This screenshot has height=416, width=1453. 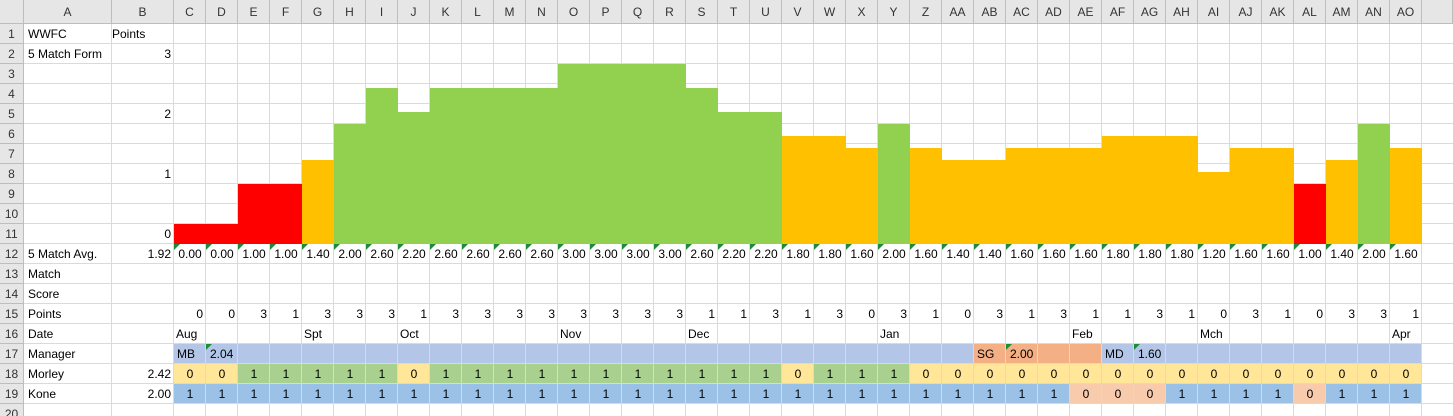 I want to click on column-header-w: W, so click(x=830, y=12).